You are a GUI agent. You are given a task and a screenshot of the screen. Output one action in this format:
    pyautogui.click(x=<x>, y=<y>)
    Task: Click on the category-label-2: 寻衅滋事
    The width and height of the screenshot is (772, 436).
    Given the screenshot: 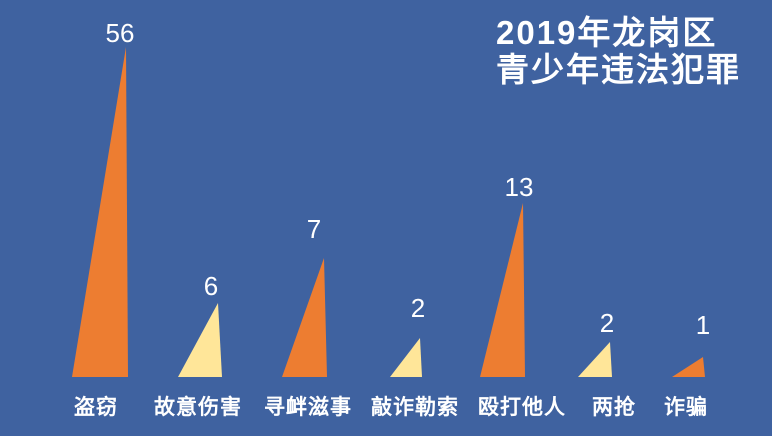 What is the action you would take?
    pyautogui.click(x=308, y=407)
    